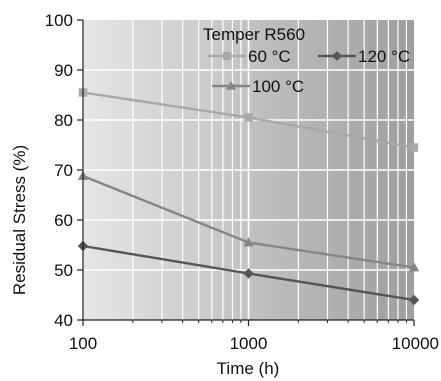 The image size is (441, 381). What do you see at coordinates (248, 368) in the screenshot?
I see `x-axis-label: Time (h)` at bounding box center [248, 368].